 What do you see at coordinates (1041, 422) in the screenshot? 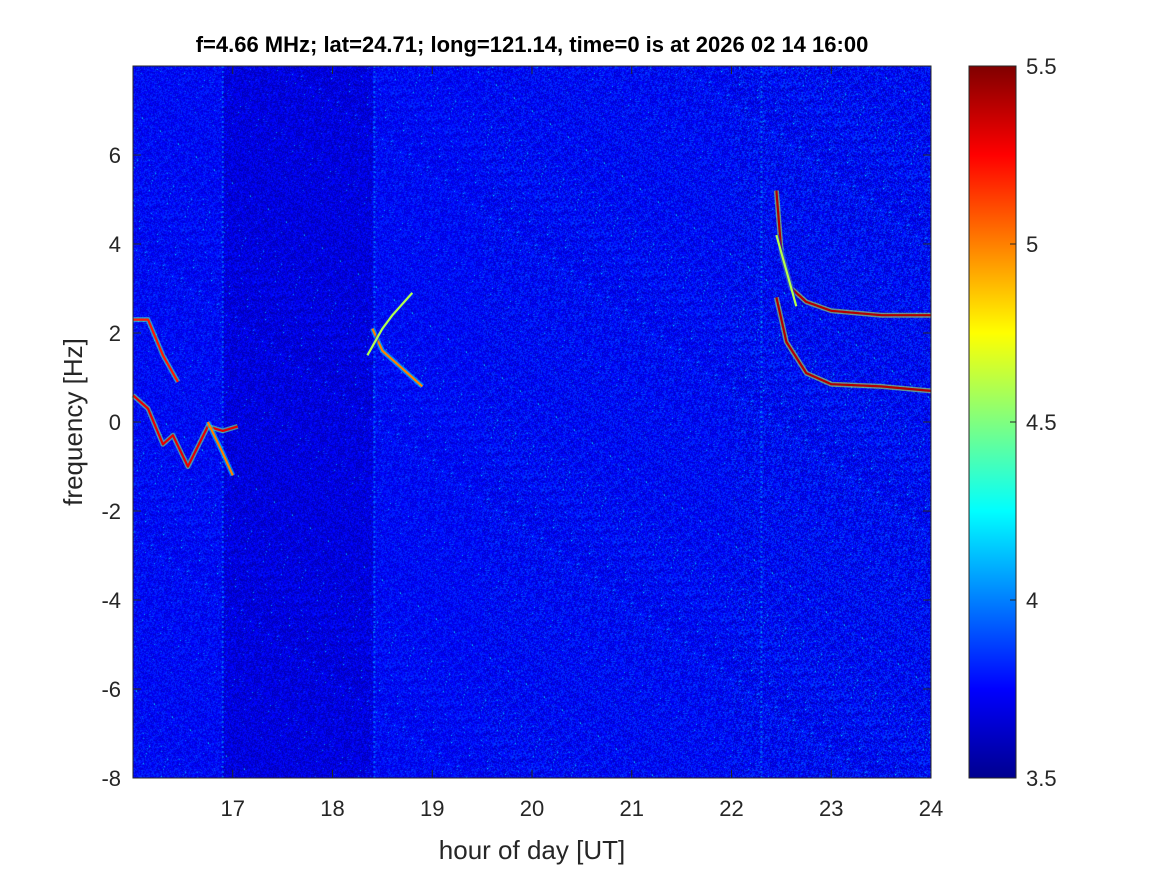
I see `colorbar-tick-label: 4.5` at bounding box center [1041, 422].